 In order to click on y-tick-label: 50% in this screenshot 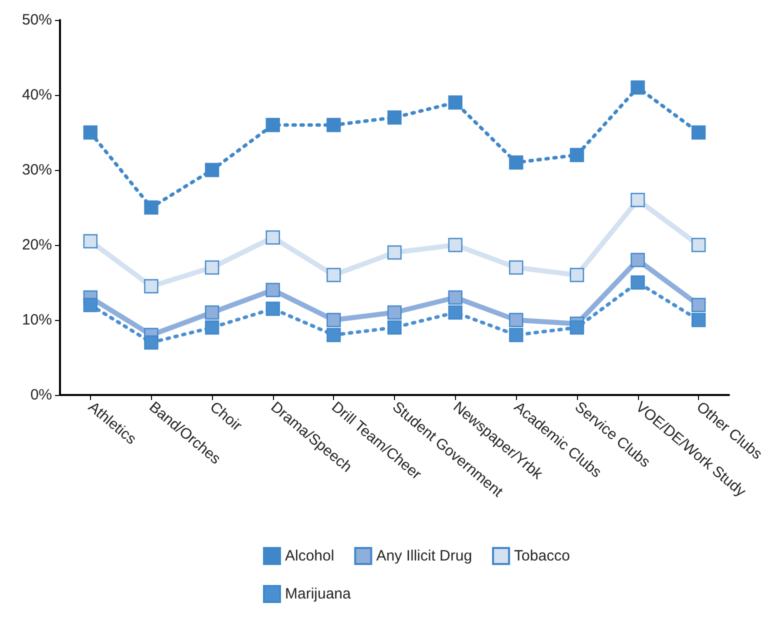, I will do `click(37, 20)`.